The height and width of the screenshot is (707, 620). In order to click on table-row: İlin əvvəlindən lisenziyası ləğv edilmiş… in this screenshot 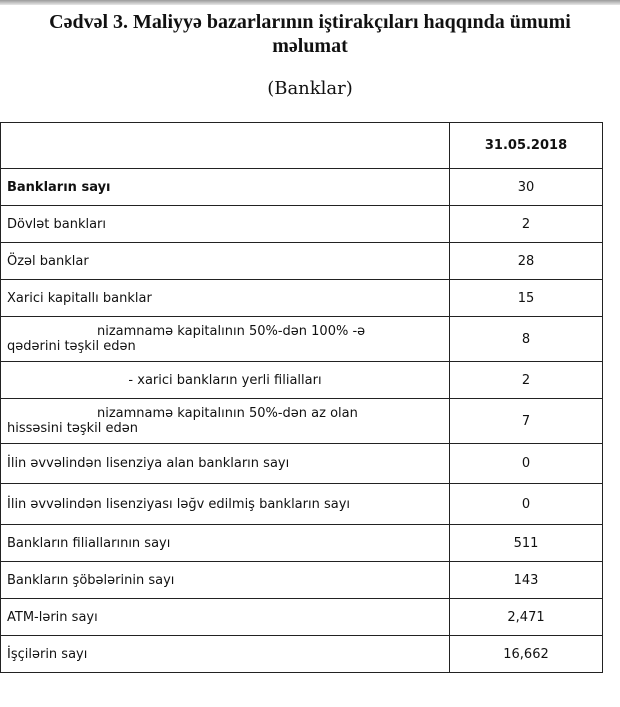, I will do `click(301, 504)`.